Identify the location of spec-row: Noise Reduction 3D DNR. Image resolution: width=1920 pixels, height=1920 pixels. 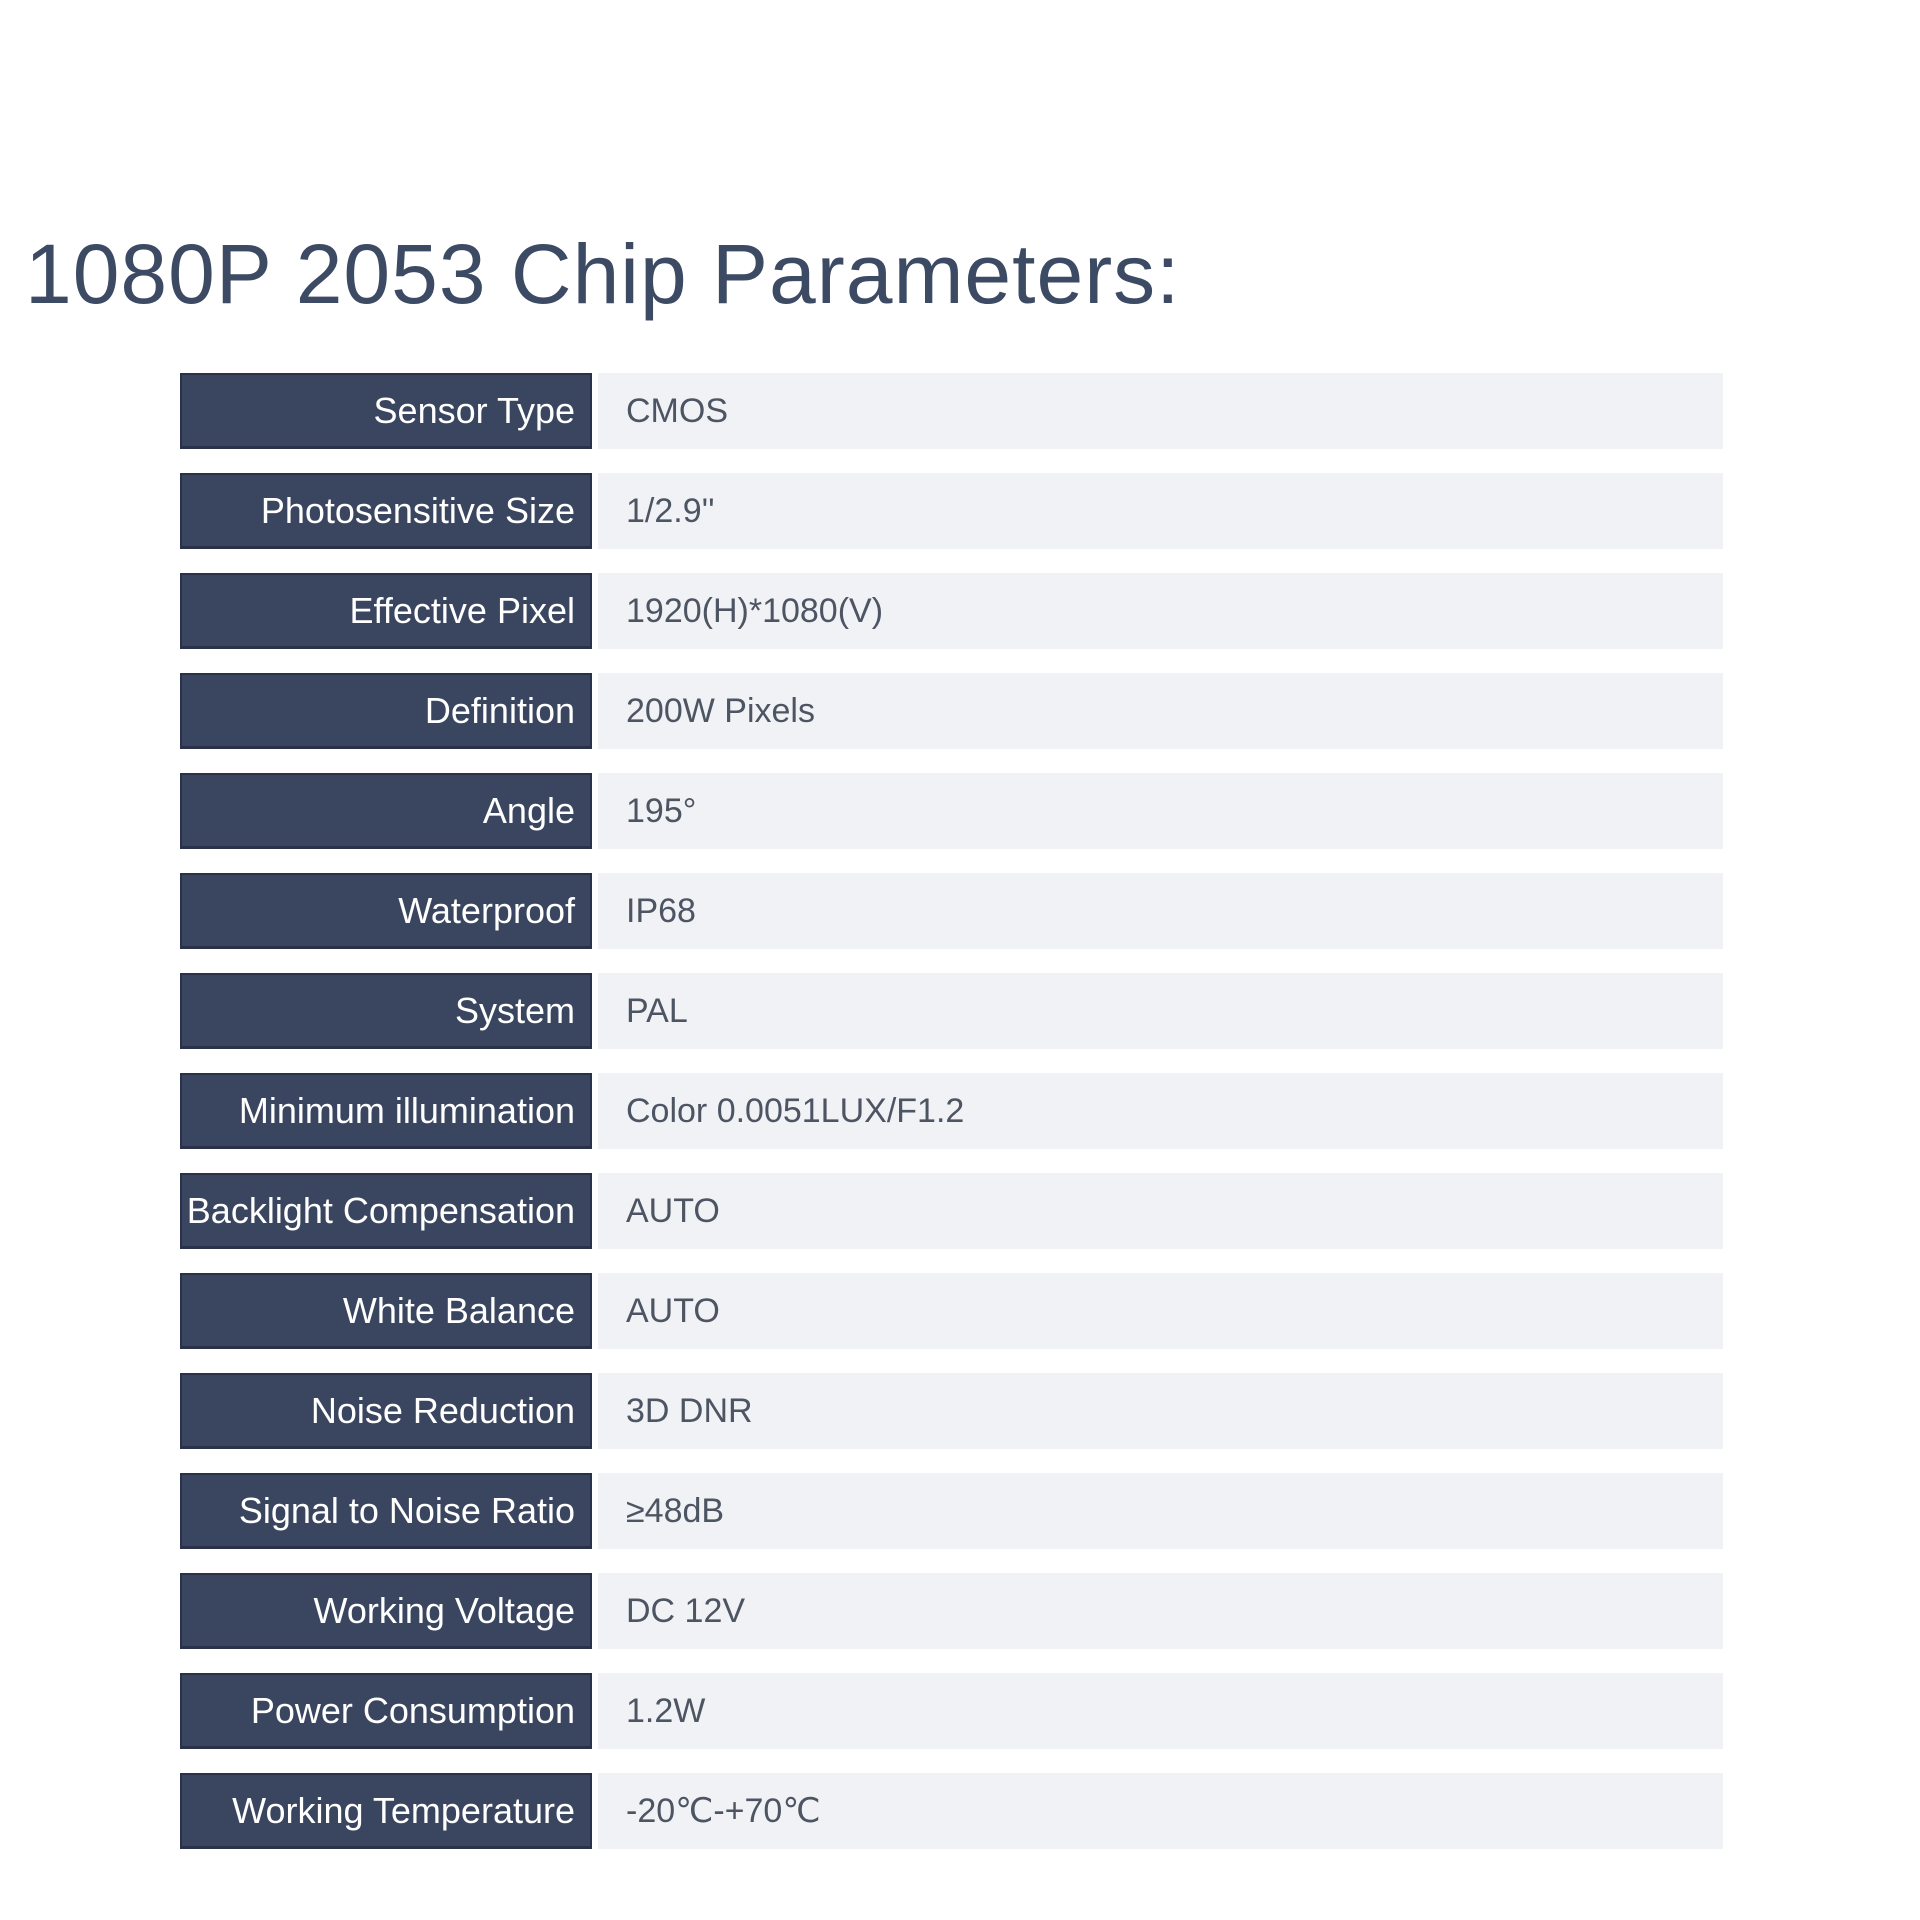
(951, 1411).